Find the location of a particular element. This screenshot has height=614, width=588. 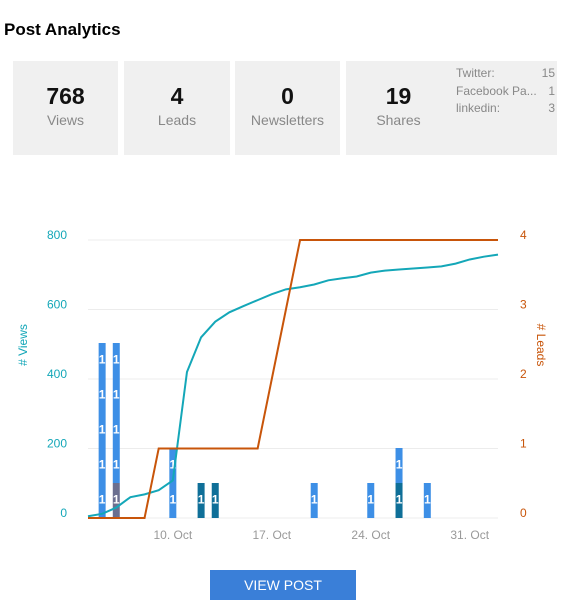

stat-label: Leads is located at coordinates (177, 120).